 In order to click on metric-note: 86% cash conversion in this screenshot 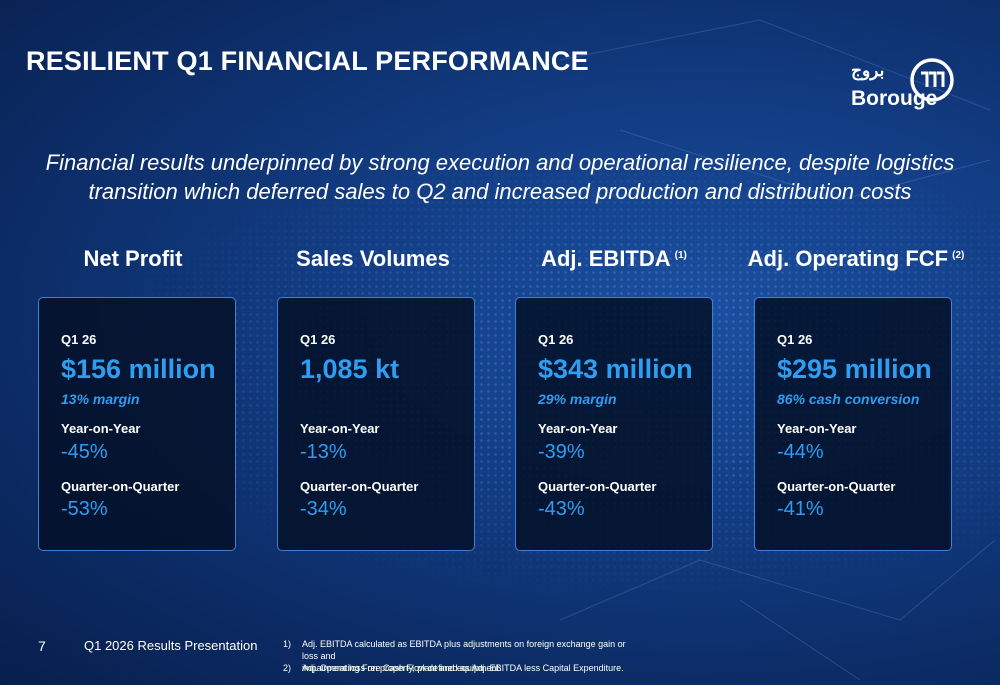, I will do `click(848, 399)`.